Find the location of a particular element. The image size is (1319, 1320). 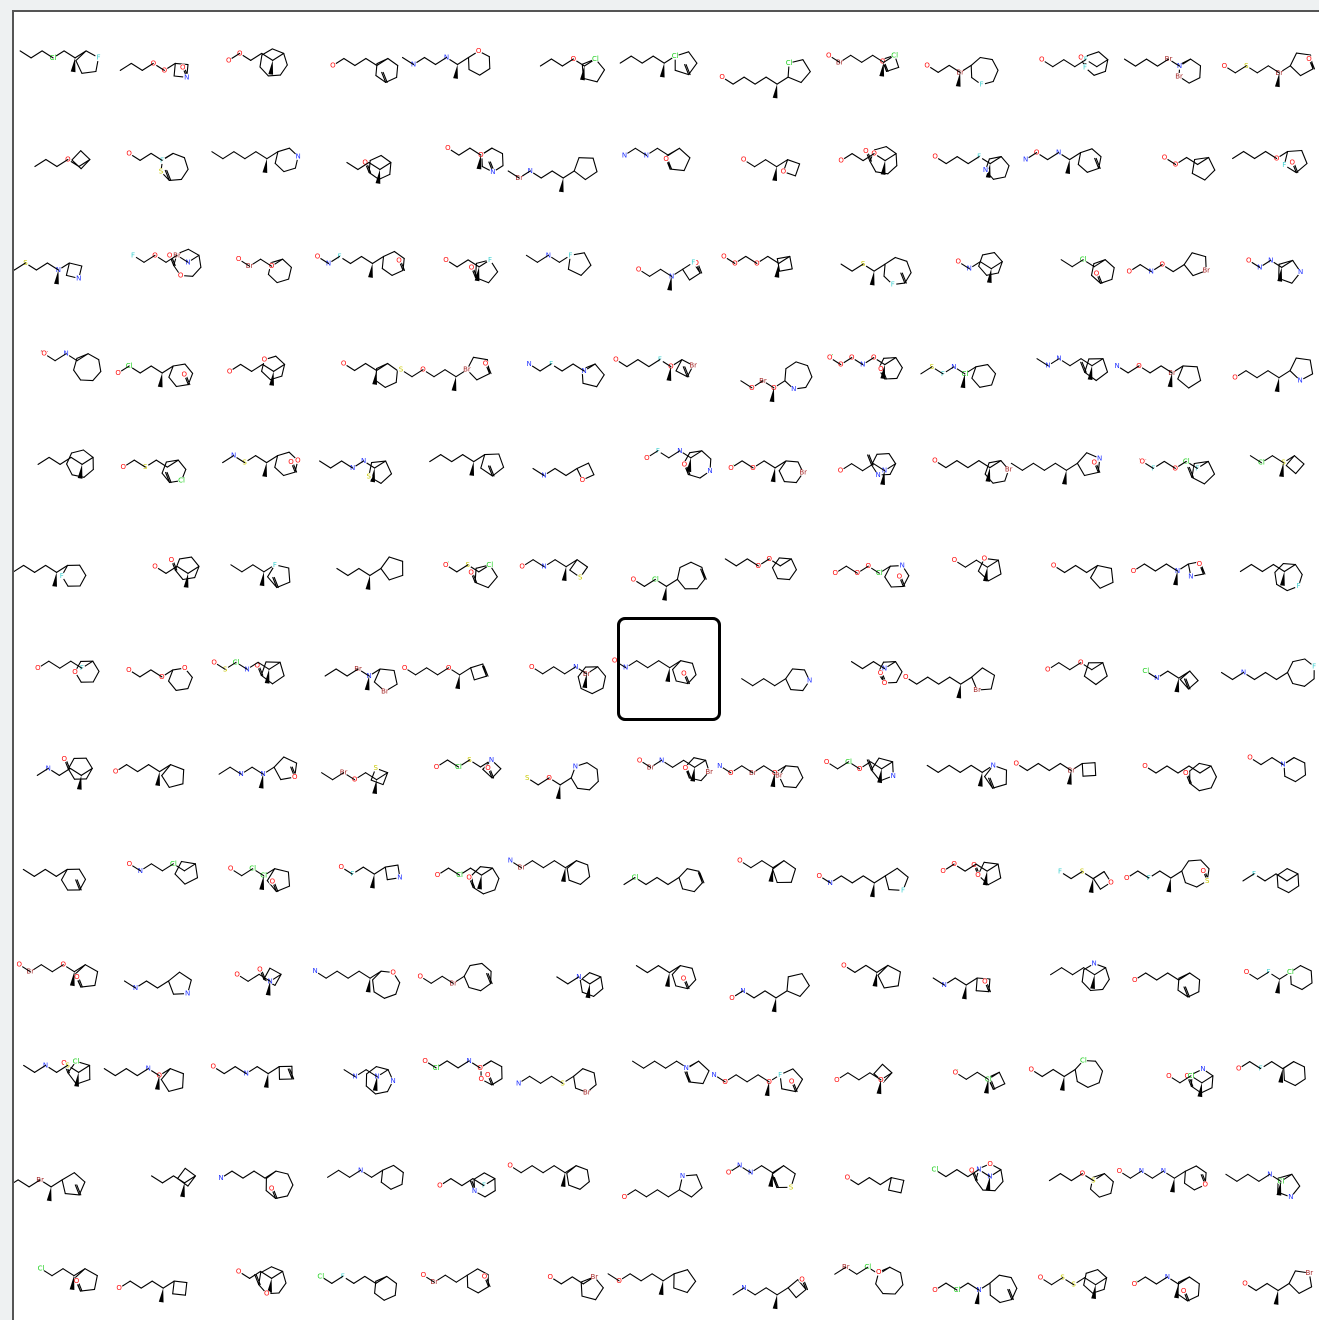

molecule-cell-r10-c8: NNO is located at coordinates (776, 977).